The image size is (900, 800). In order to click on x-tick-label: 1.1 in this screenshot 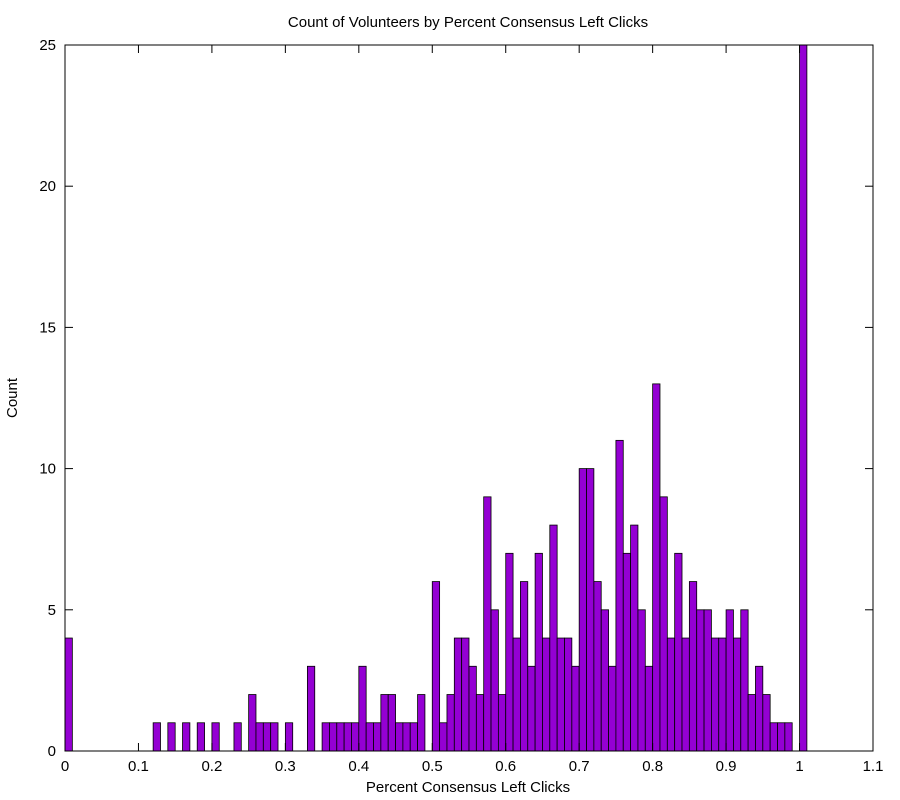, I will do `click(873, 766)`.